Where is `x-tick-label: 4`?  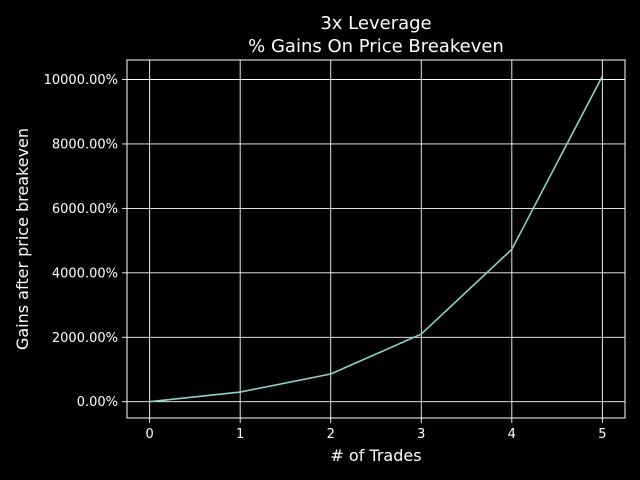
x-tick-label: 4 is located at coordinates (512, 434).